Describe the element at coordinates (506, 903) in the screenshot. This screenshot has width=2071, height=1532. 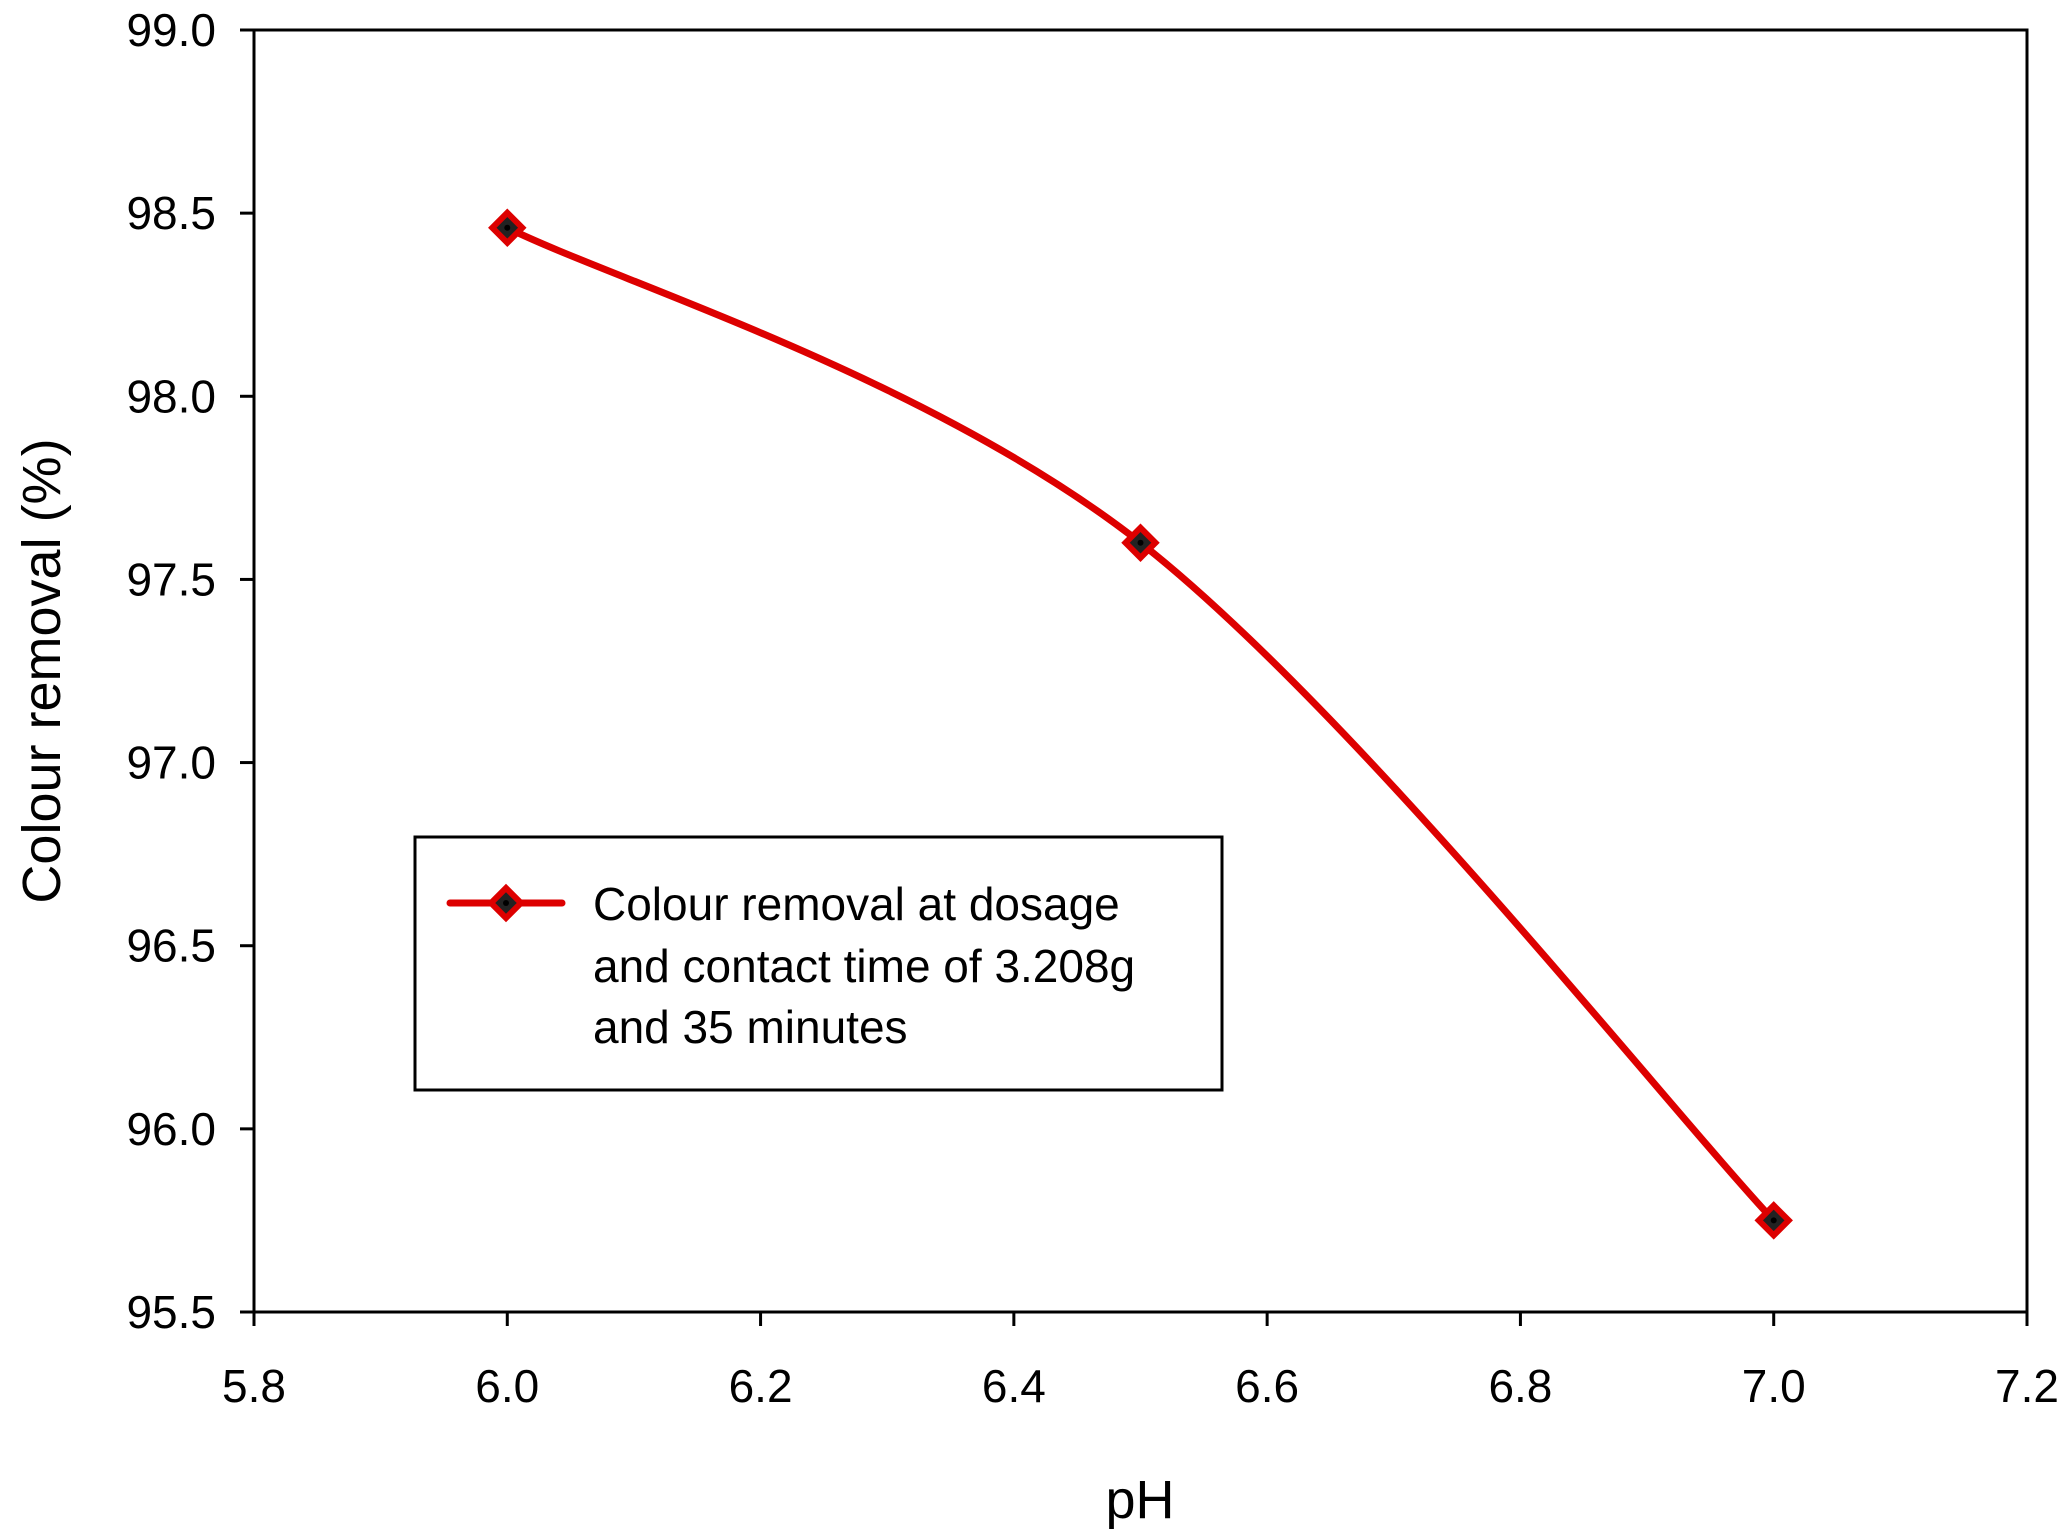
I see `legend-marker-center` at that location.